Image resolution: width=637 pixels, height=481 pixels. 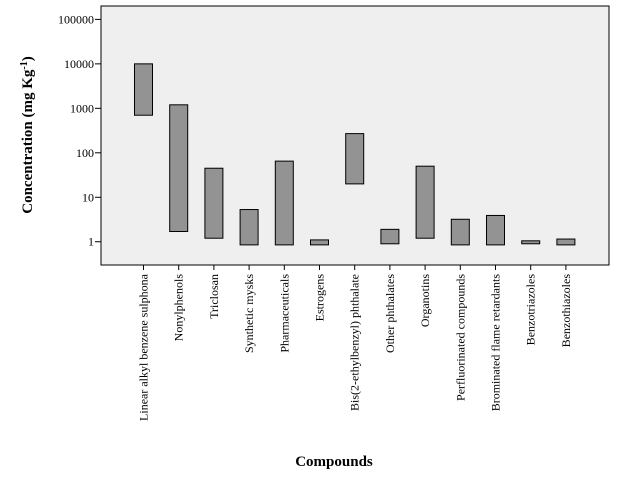 I want to click on y-axis-title: Concentration (mg Kg-1), so click(x=28, y=135).